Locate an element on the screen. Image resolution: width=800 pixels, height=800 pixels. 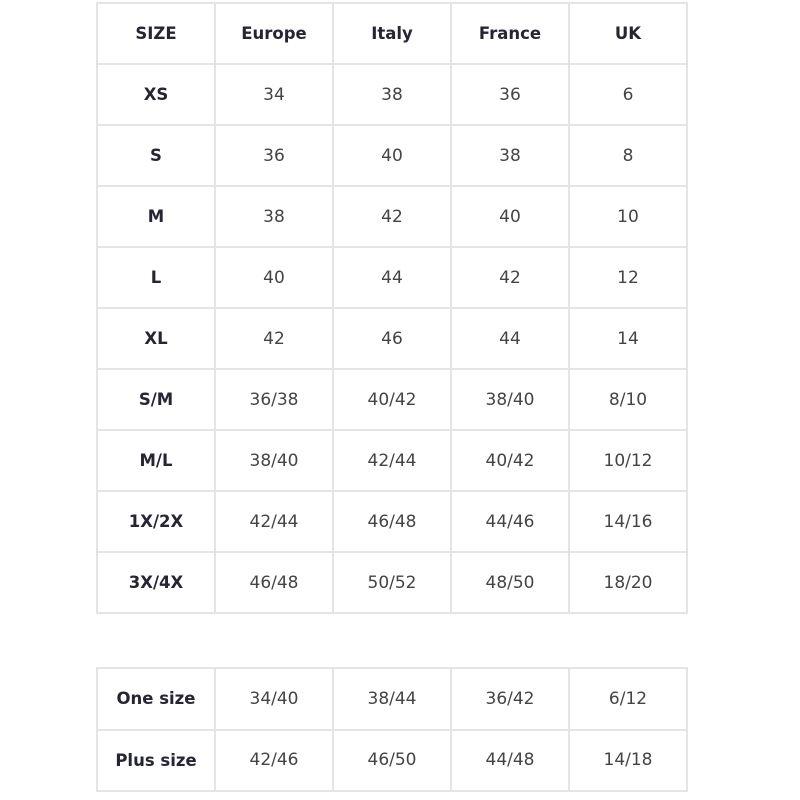
table-row: XL 42 46 44 14 is located at coordinates (392, 338).